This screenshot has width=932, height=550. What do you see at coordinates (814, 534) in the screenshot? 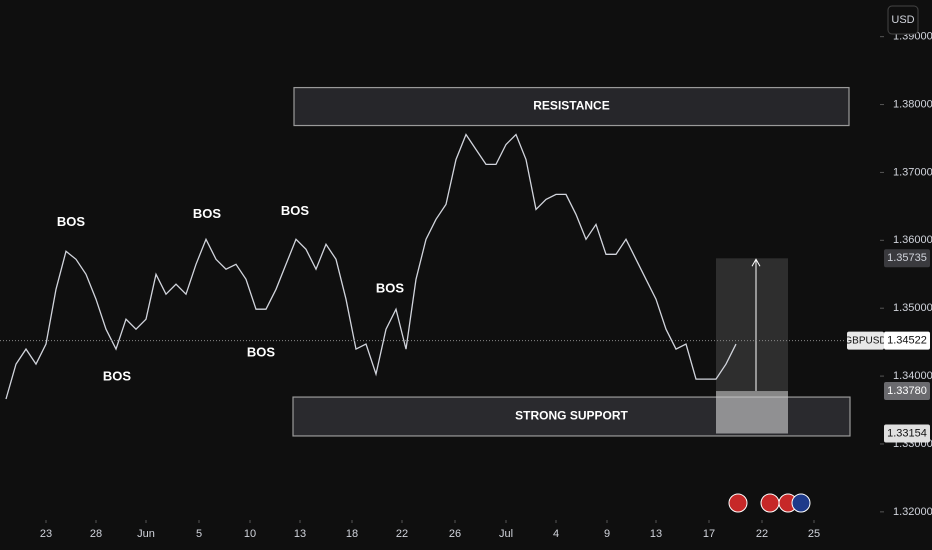
I see `x-tick-label: 25` at bounding box center [814, 534].